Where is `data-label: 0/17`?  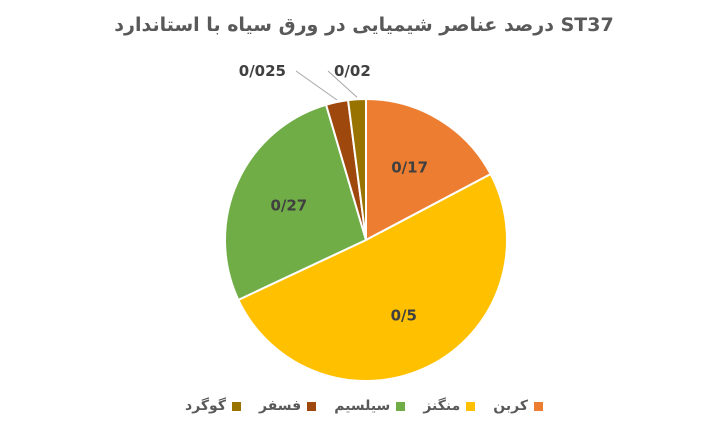 data-label: 0/17 is located at coordinates (409, 168).